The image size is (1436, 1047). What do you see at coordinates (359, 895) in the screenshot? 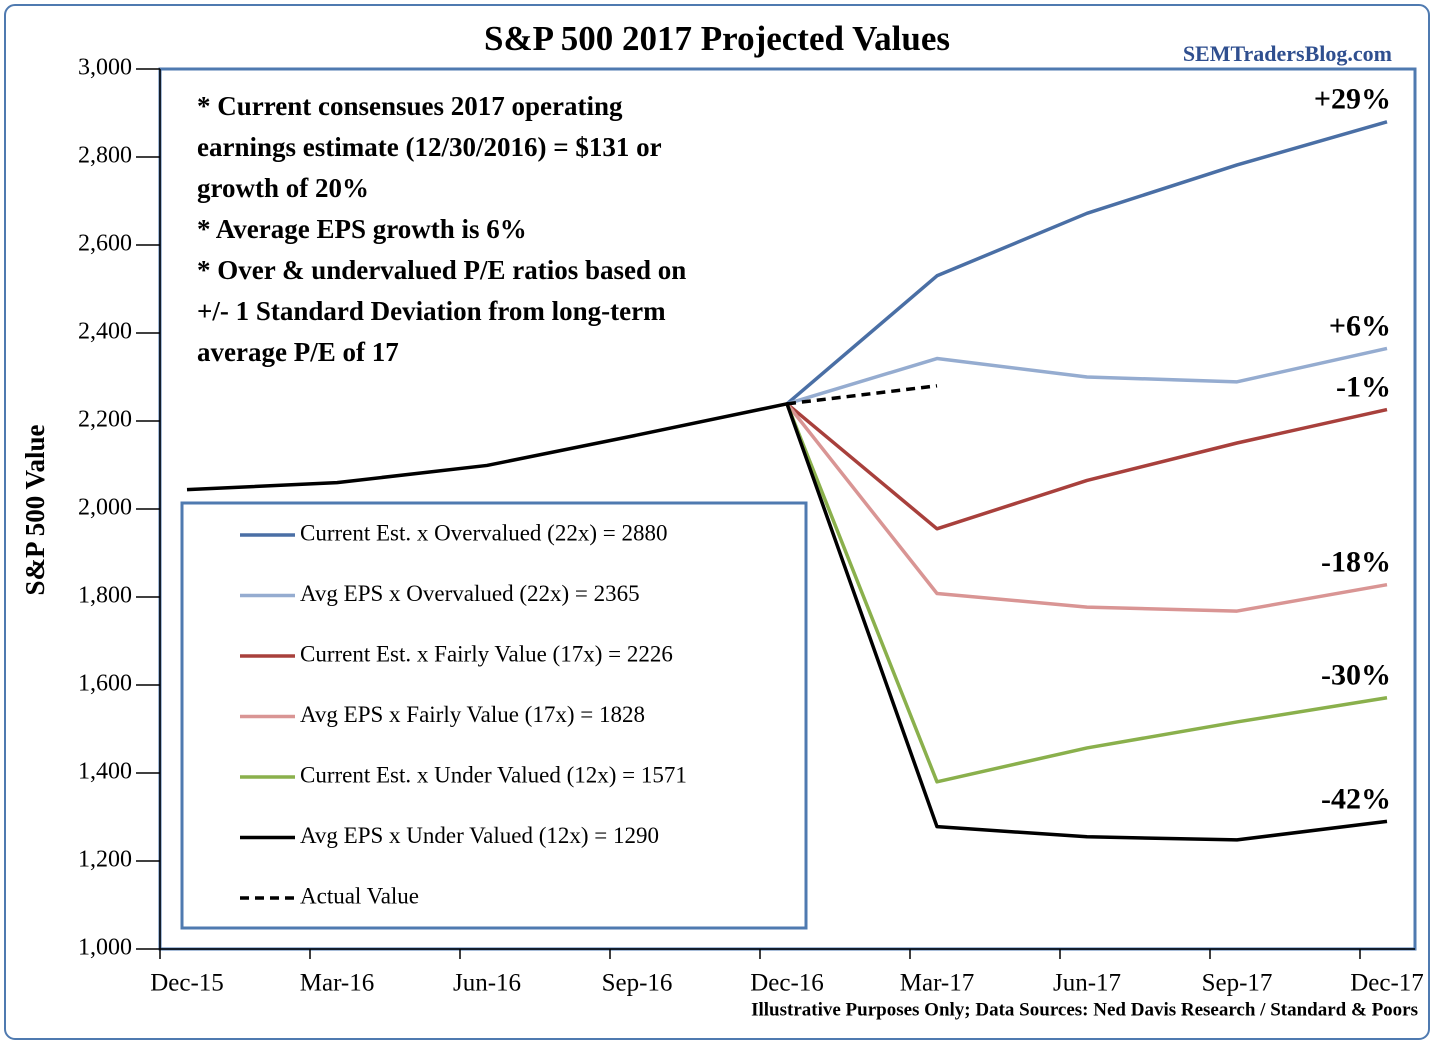
I see `legend-label: Actual Value` at bounding box center [359, 895].